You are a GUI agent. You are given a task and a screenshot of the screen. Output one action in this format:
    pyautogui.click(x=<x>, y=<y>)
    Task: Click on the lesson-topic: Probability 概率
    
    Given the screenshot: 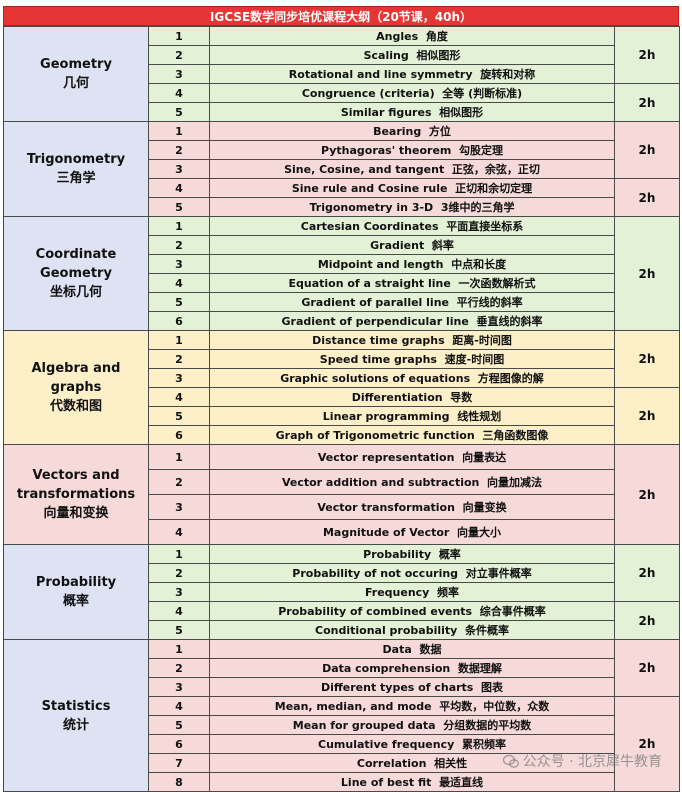 What is the action you would take?
    pyautogui.click(x=412, y=554)
    